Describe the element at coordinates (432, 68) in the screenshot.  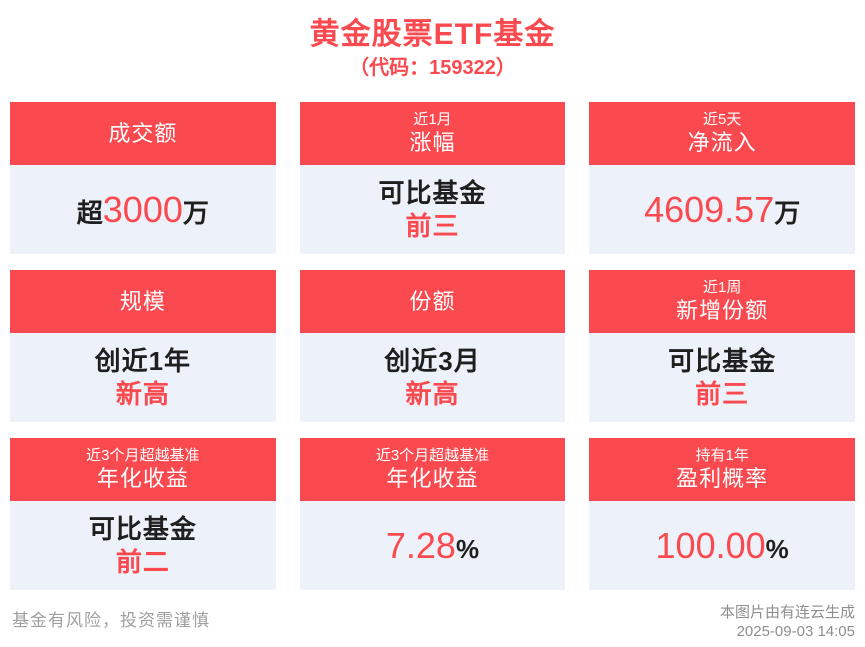
I see `fund-code: （代码：159322）` at that location.